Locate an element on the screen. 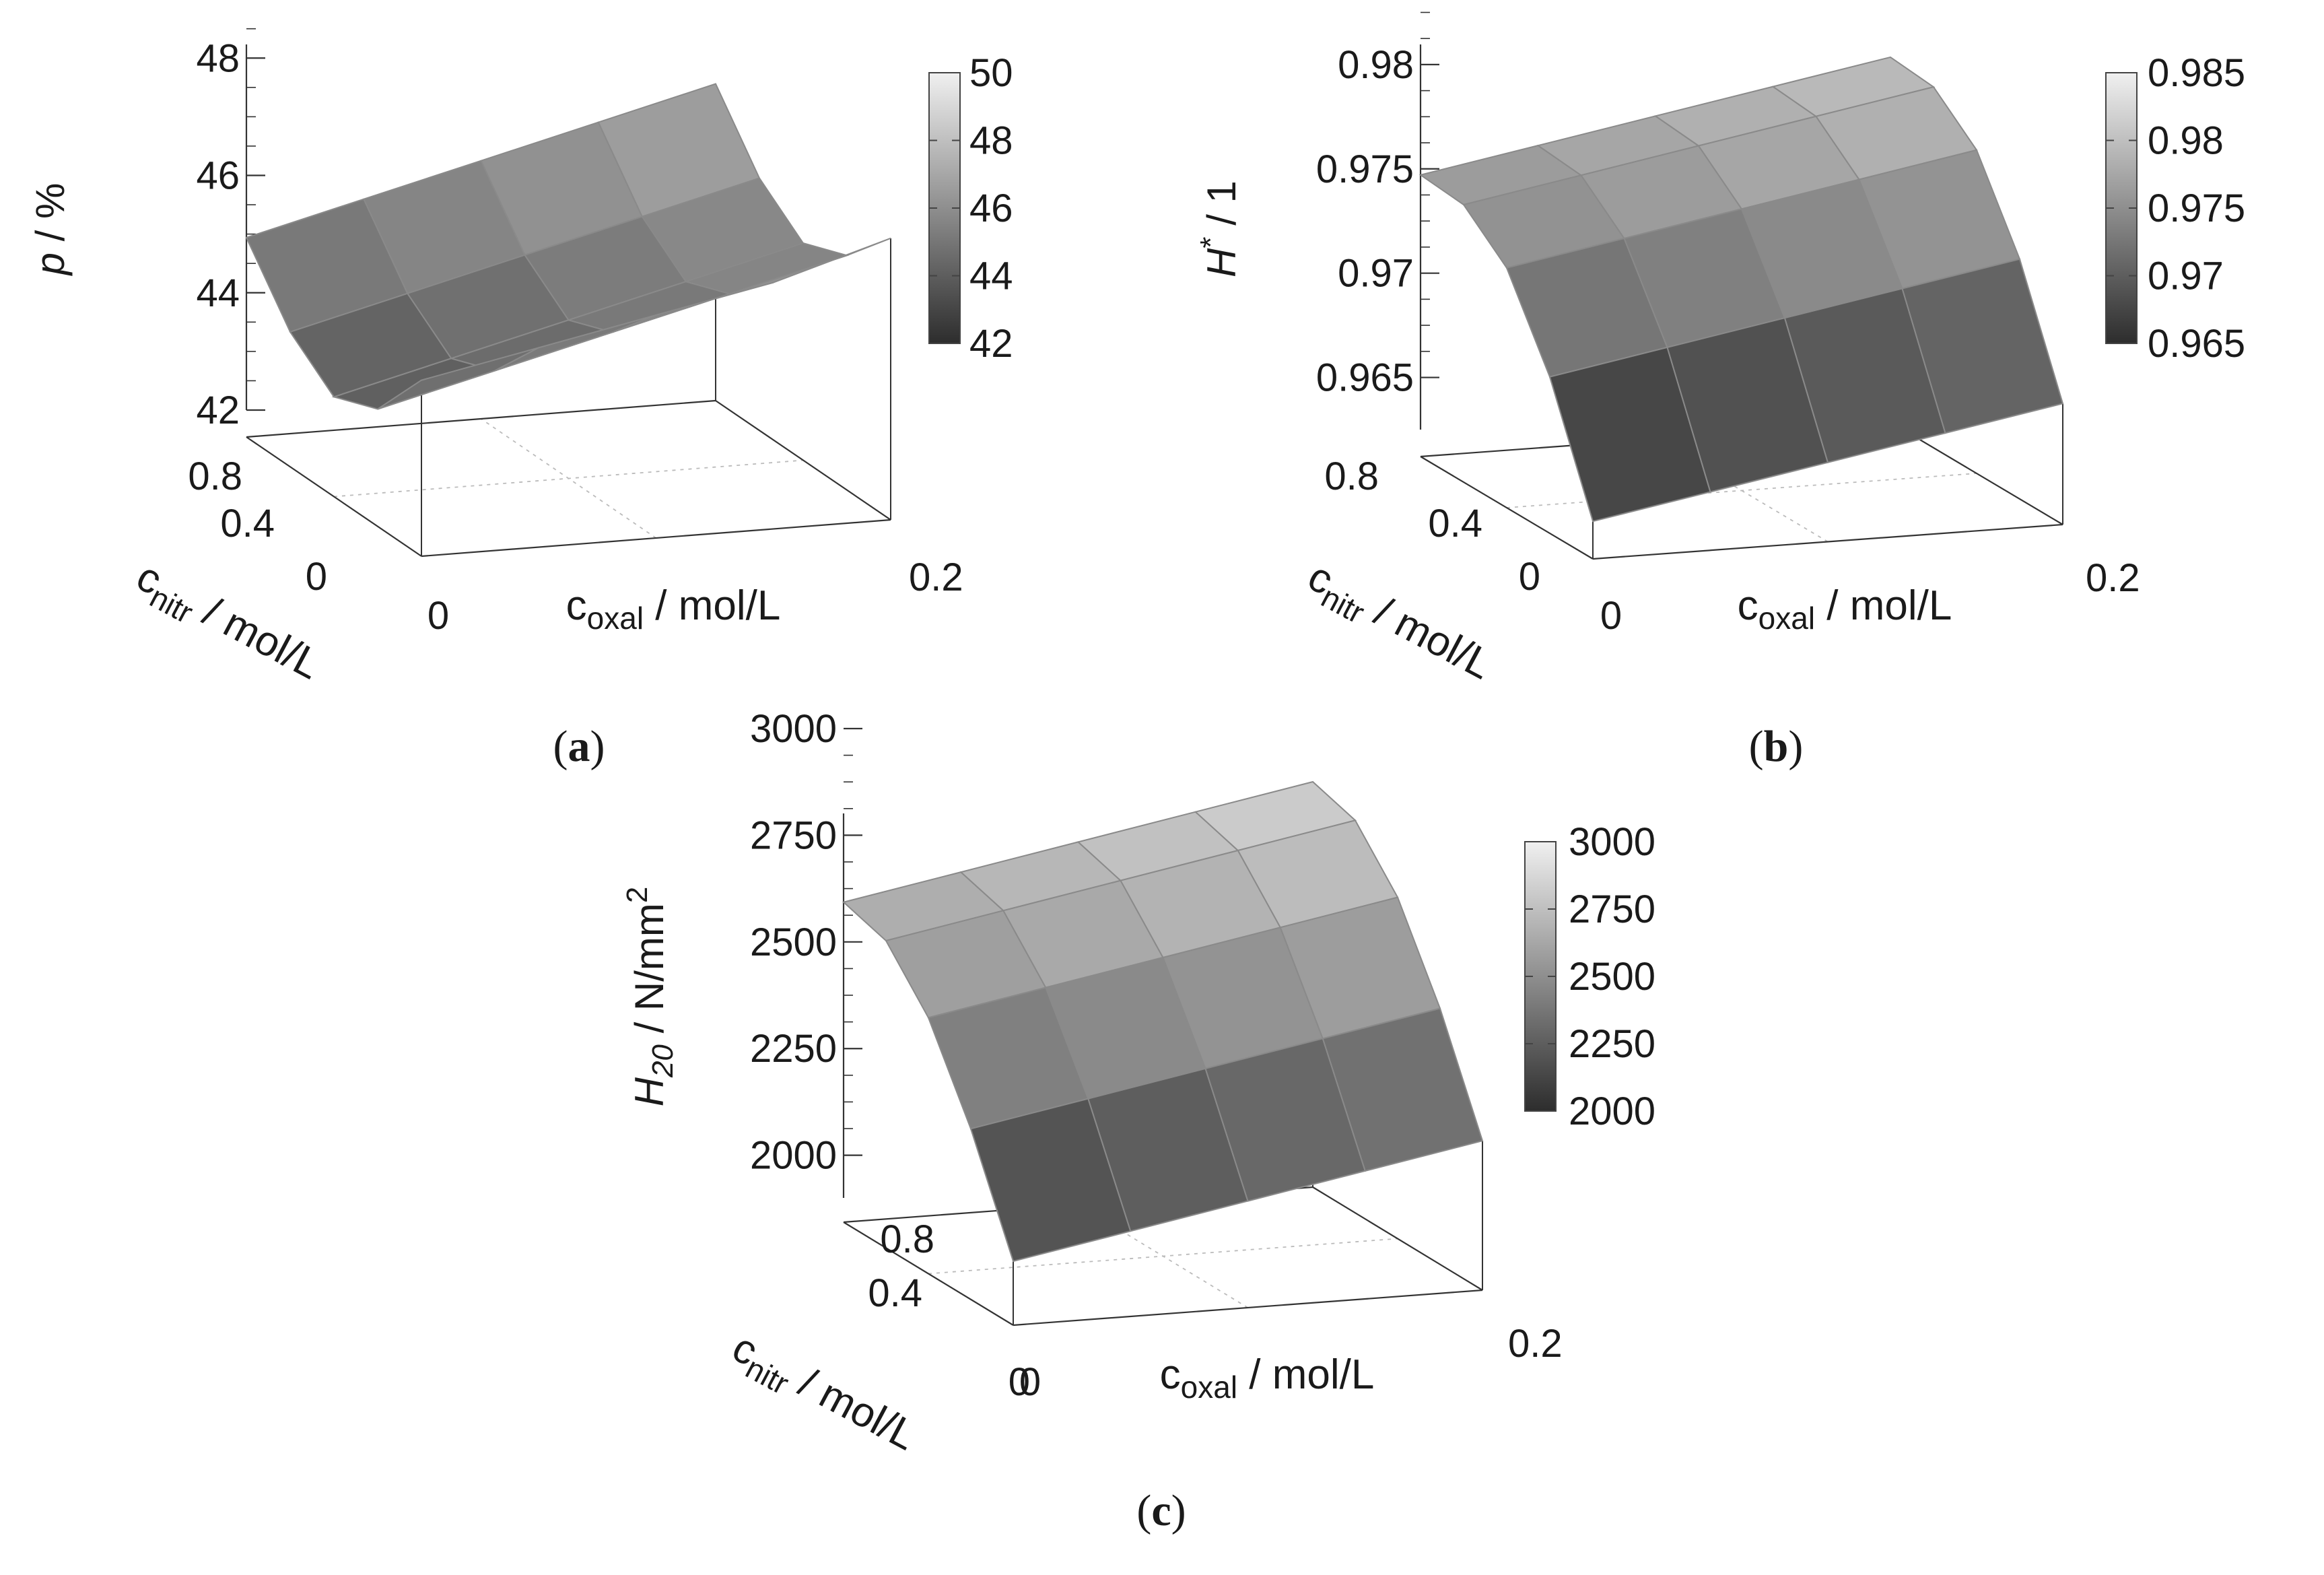 The width and height of the screenshot is (2324, 1575). panel-caption: (b) is located at coordinates (1776, 746).